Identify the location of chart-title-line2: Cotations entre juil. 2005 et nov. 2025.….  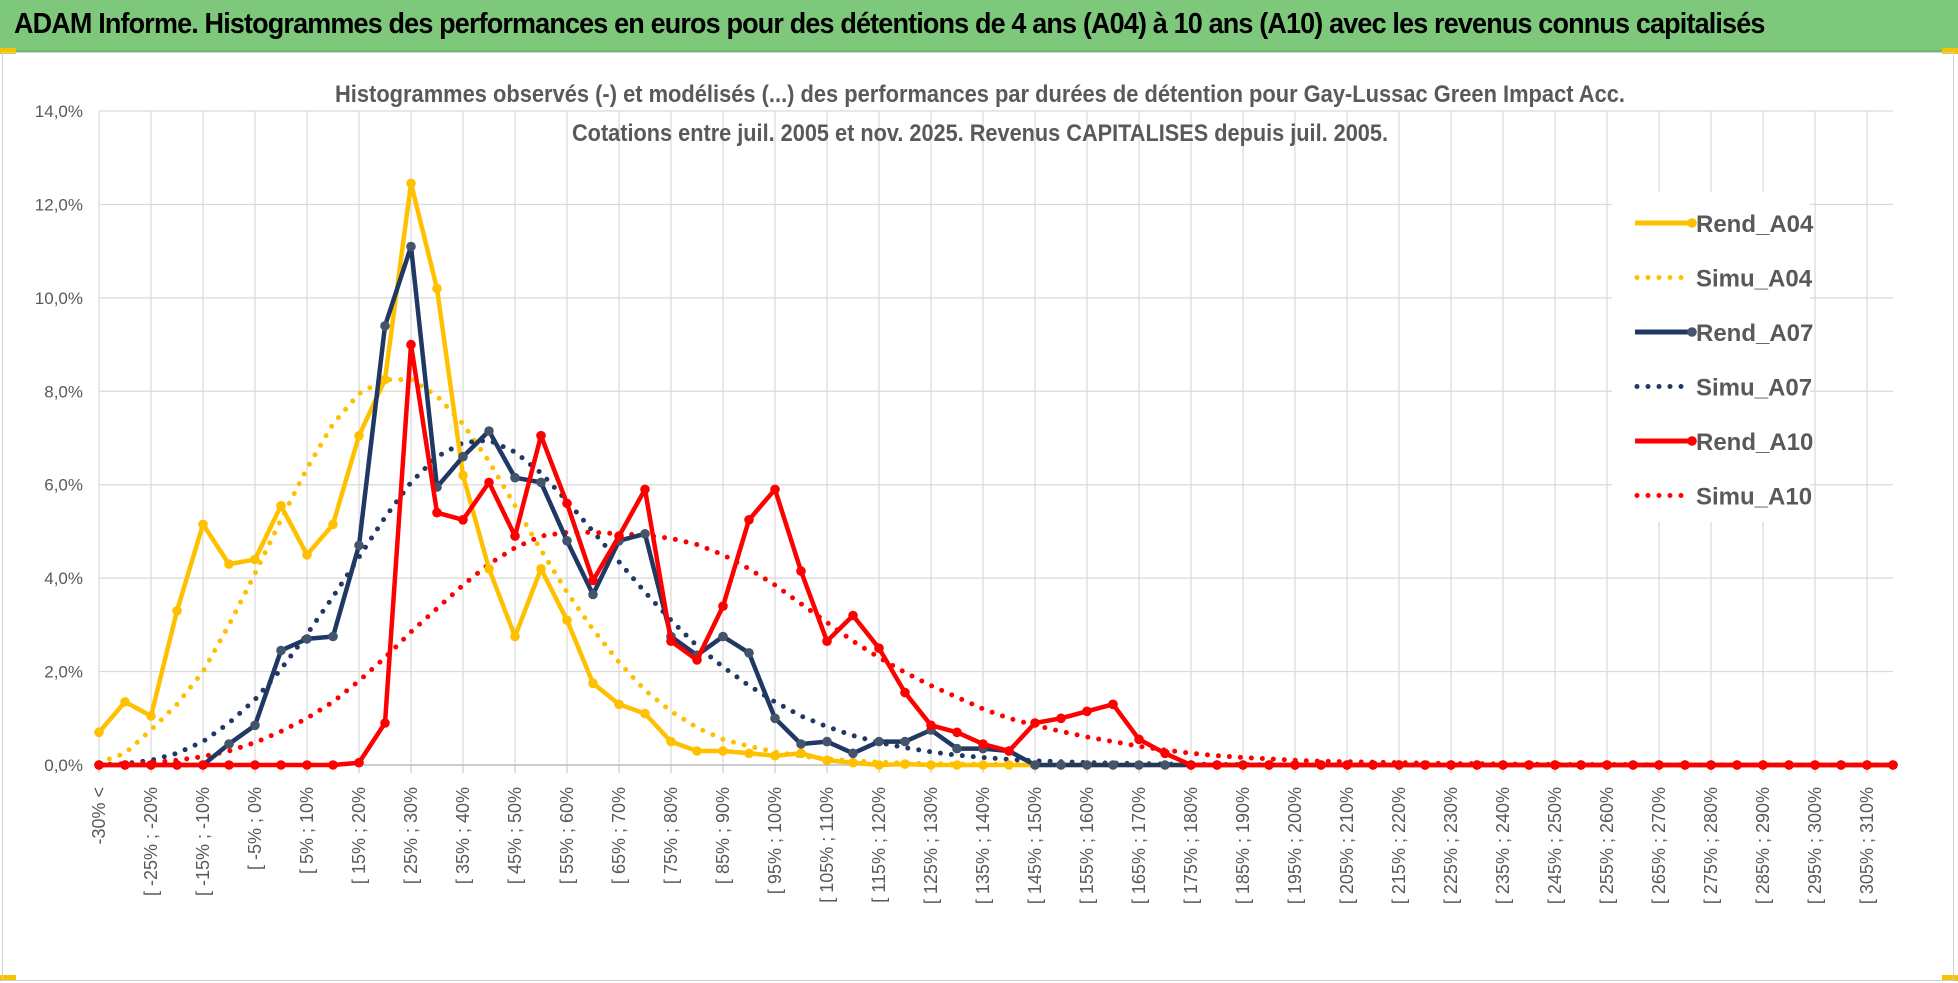
(980, 133).